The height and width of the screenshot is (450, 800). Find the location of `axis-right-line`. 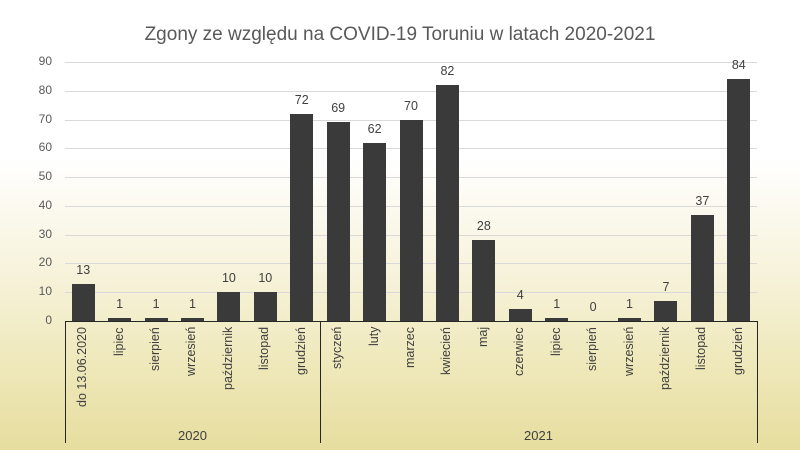

axis-right-line is located at coordinates (757, 382).